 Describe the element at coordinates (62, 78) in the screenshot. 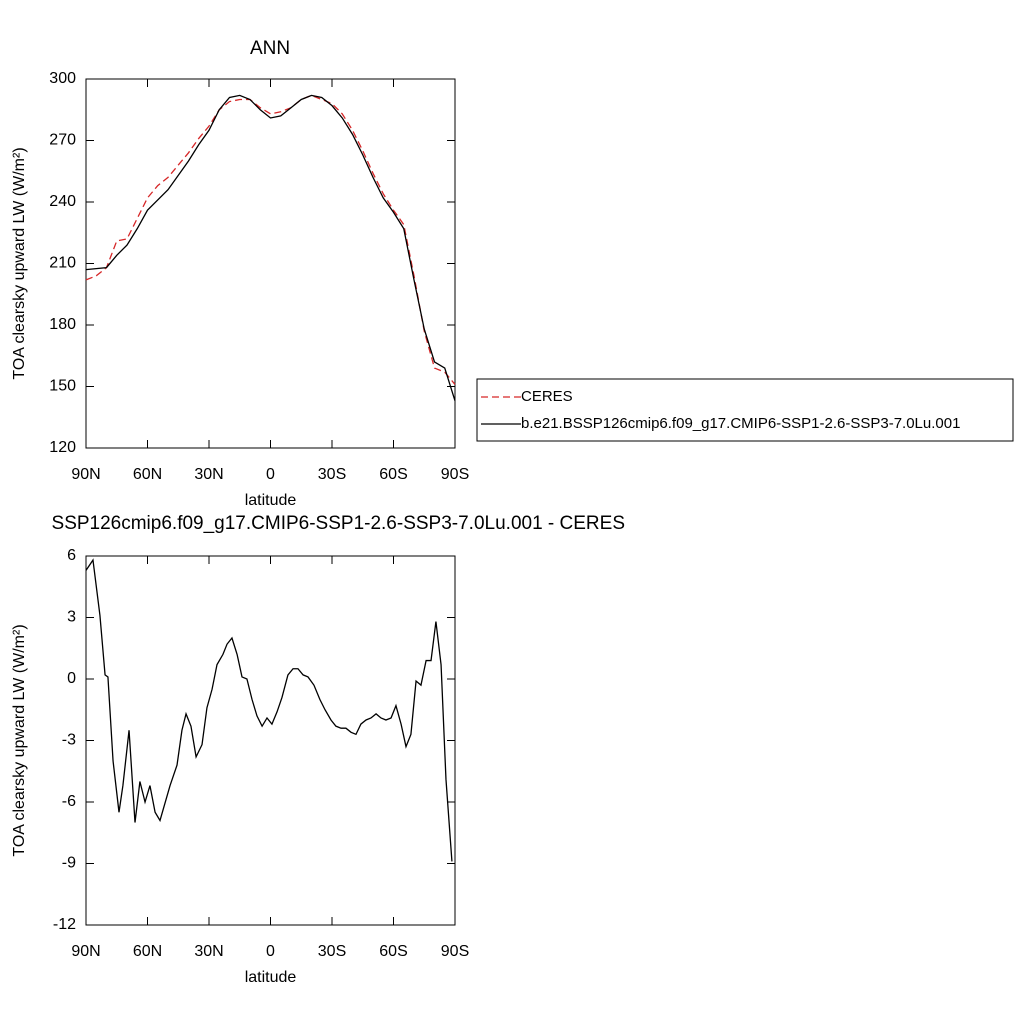

I see `y-tick-label: 300` at that location.